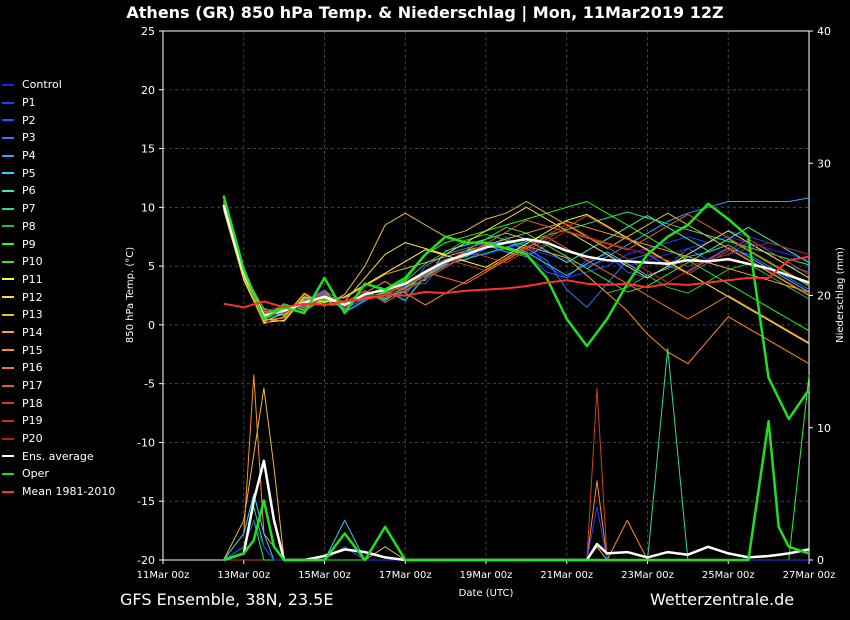 The height and width of the screenshot is (620, 850). Describe the element at coordinates (42, 85) in the screenshot. I see `legend-label: Control` at that location.